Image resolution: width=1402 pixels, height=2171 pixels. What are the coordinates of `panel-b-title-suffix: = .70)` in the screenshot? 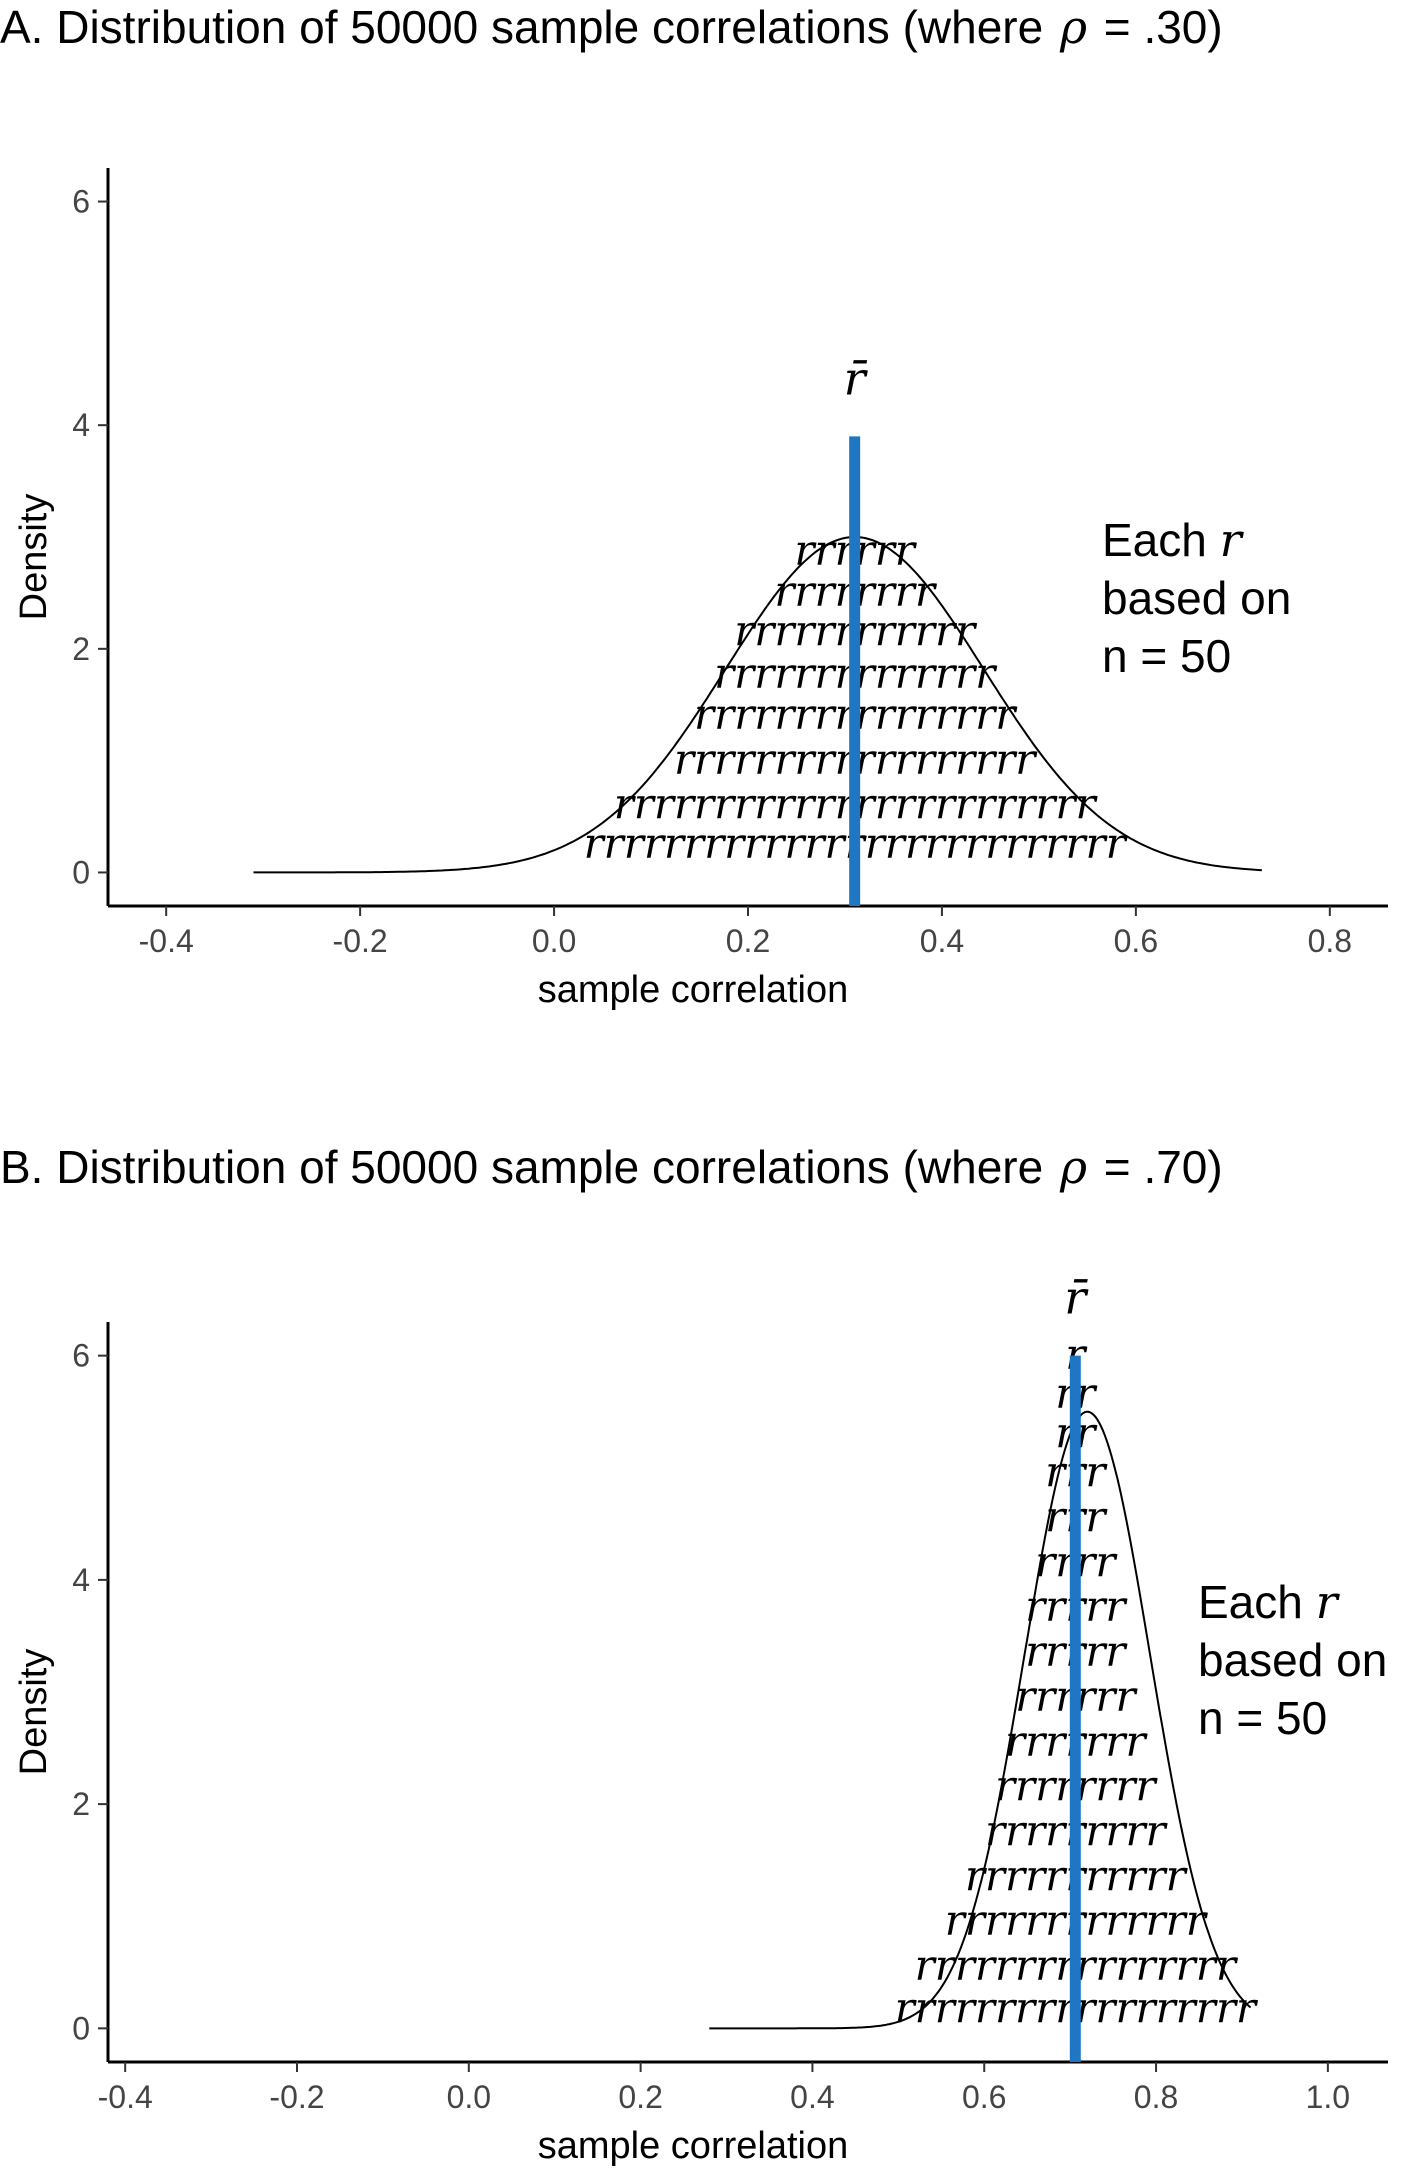 It's located at (1163, 1167).